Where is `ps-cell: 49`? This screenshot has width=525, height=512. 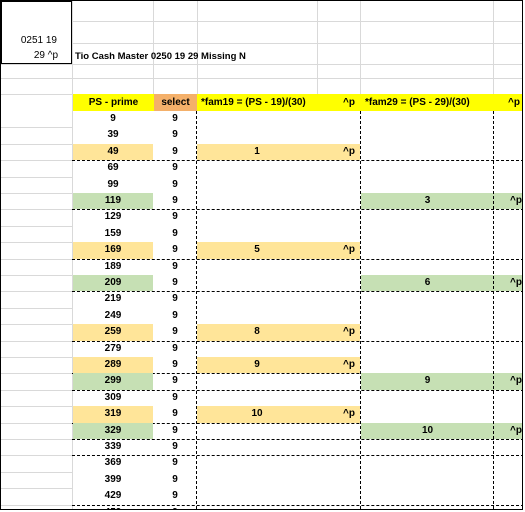 ps-cell: 49 is located at coordinates (113, 152).